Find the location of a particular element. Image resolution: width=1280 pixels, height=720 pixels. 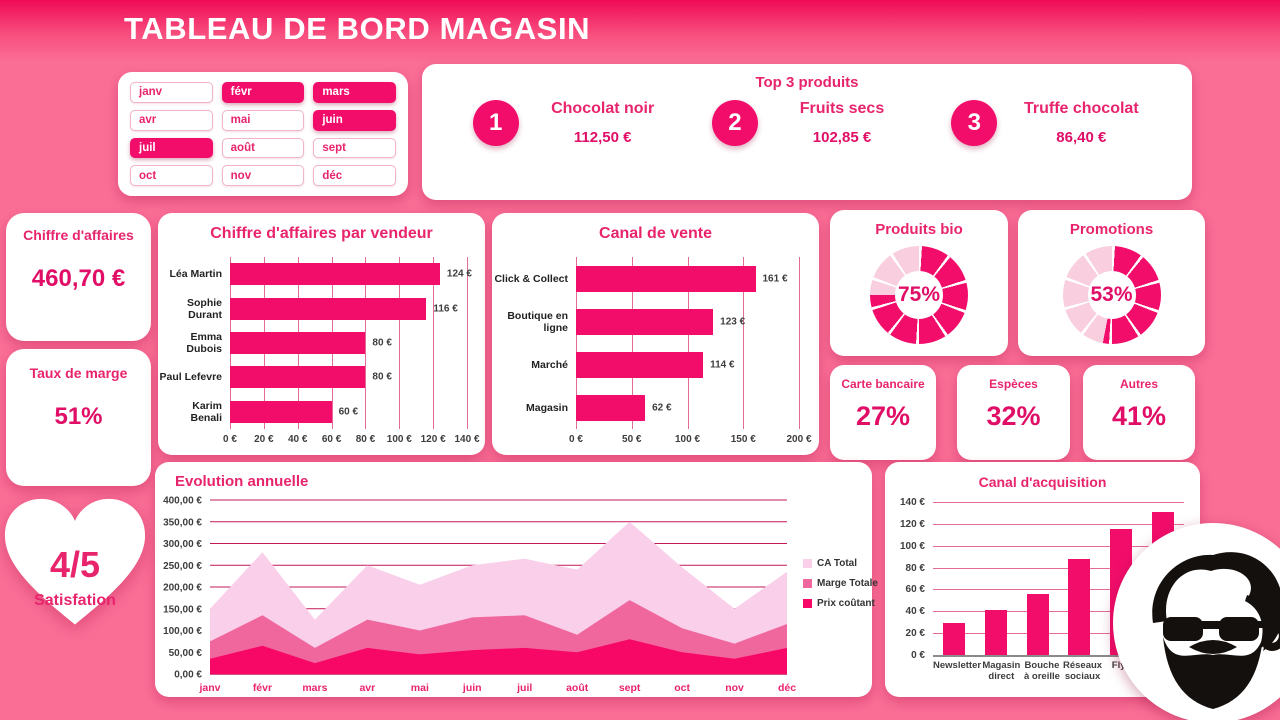

svg-text: 0,00 € is located at coordinates (188, 675).